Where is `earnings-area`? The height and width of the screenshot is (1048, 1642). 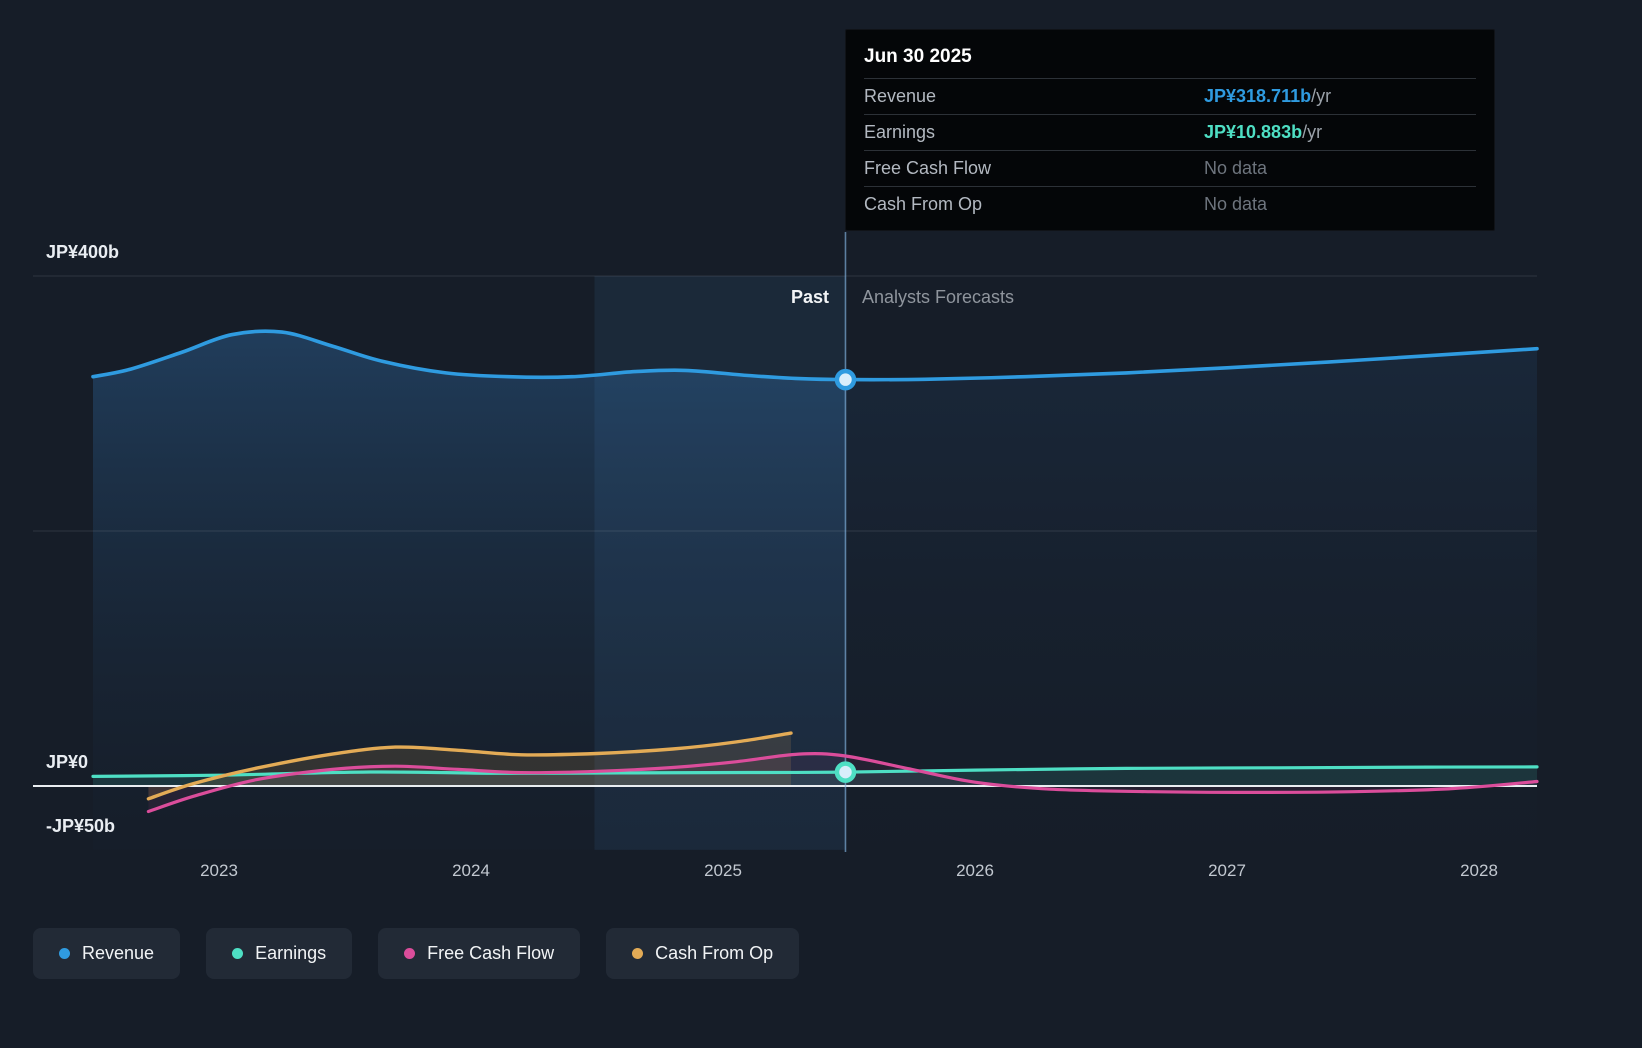
earnings-area is located at coordinates (815, 776).